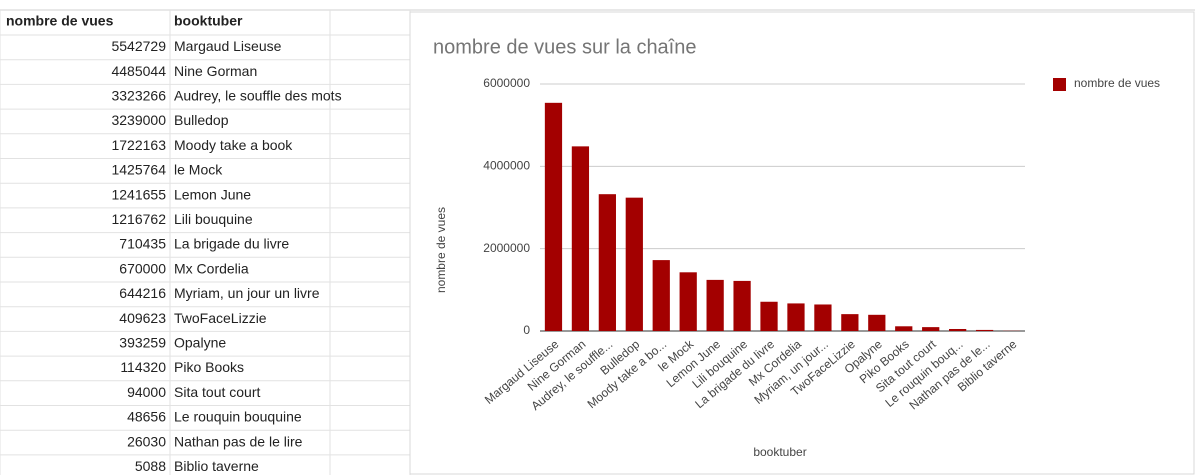  What do you see at coordinates (138, 71) in the screenshot?
I see `cell: 4485044` at bounding box center [138, 71].